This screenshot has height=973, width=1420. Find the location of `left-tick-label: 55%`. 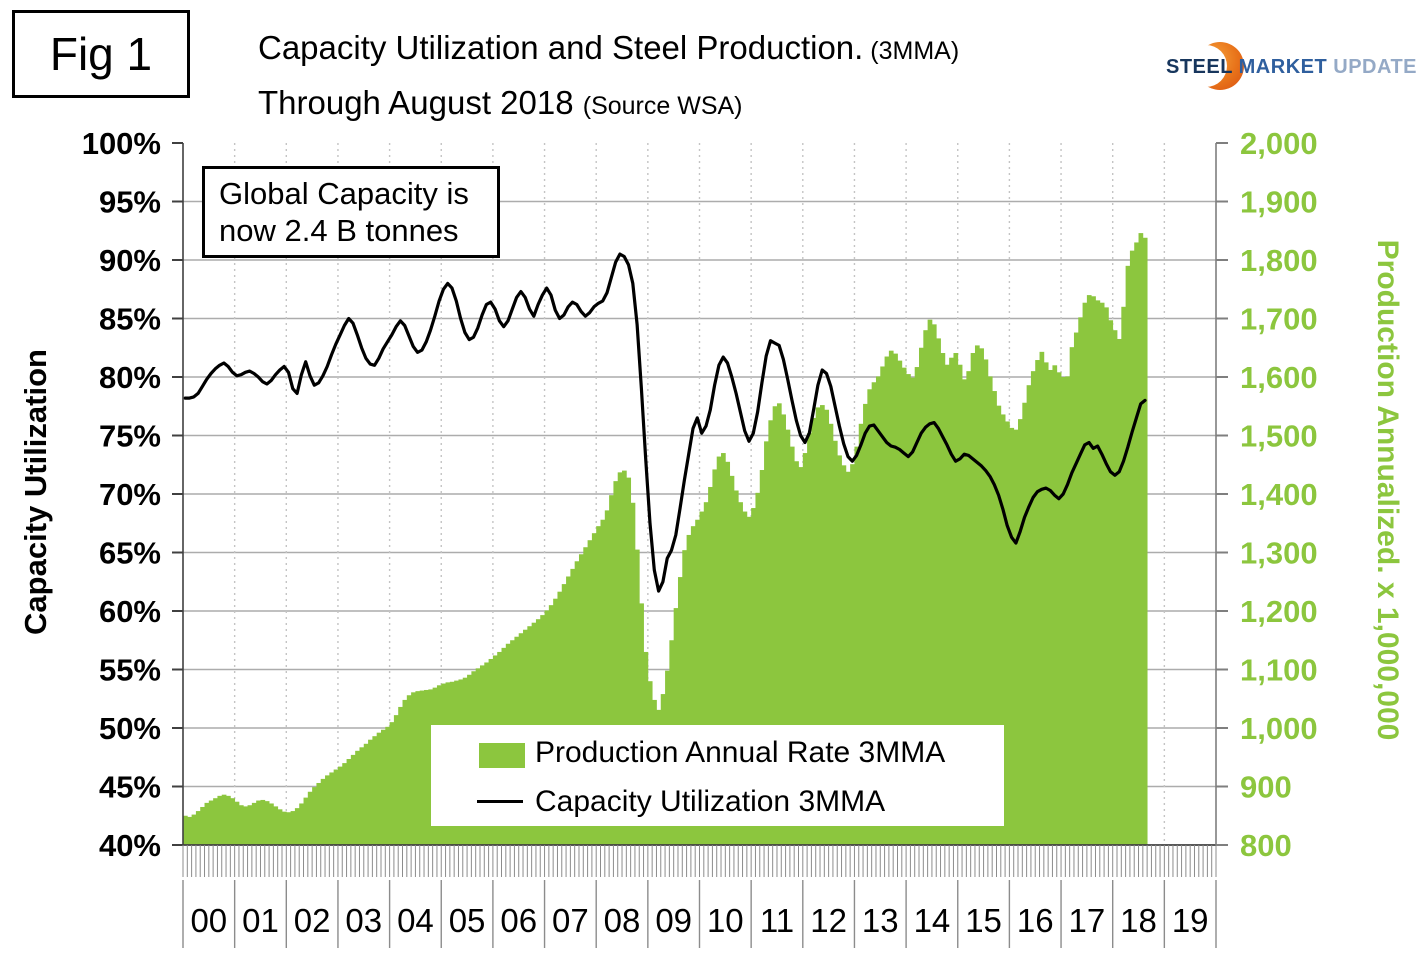

left-tick-label: 55% is located at coordinates (130, 670).